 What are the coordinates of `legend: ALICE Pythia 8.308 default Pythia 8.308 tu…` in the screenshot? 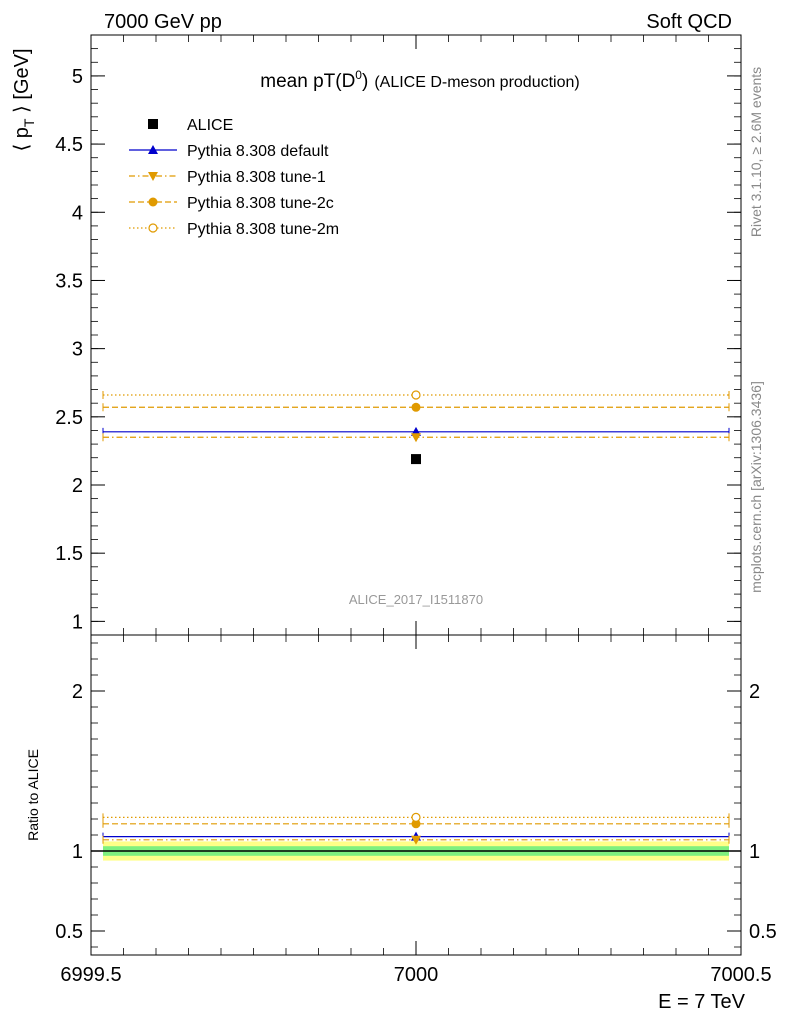 It's located at (234, 177).